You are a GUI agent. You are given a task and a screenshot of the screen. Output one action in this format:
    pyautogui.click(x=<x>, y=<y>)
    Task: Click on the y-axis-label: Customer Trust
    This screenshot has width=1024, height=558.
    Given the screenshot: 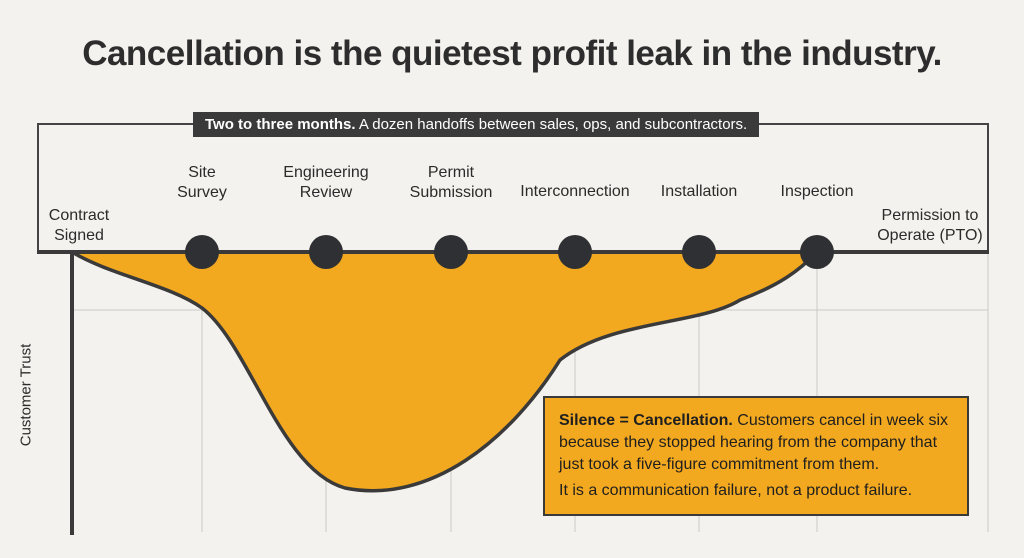 What is the action you would take?
    pyautogui.click(x=26, y=395)
    